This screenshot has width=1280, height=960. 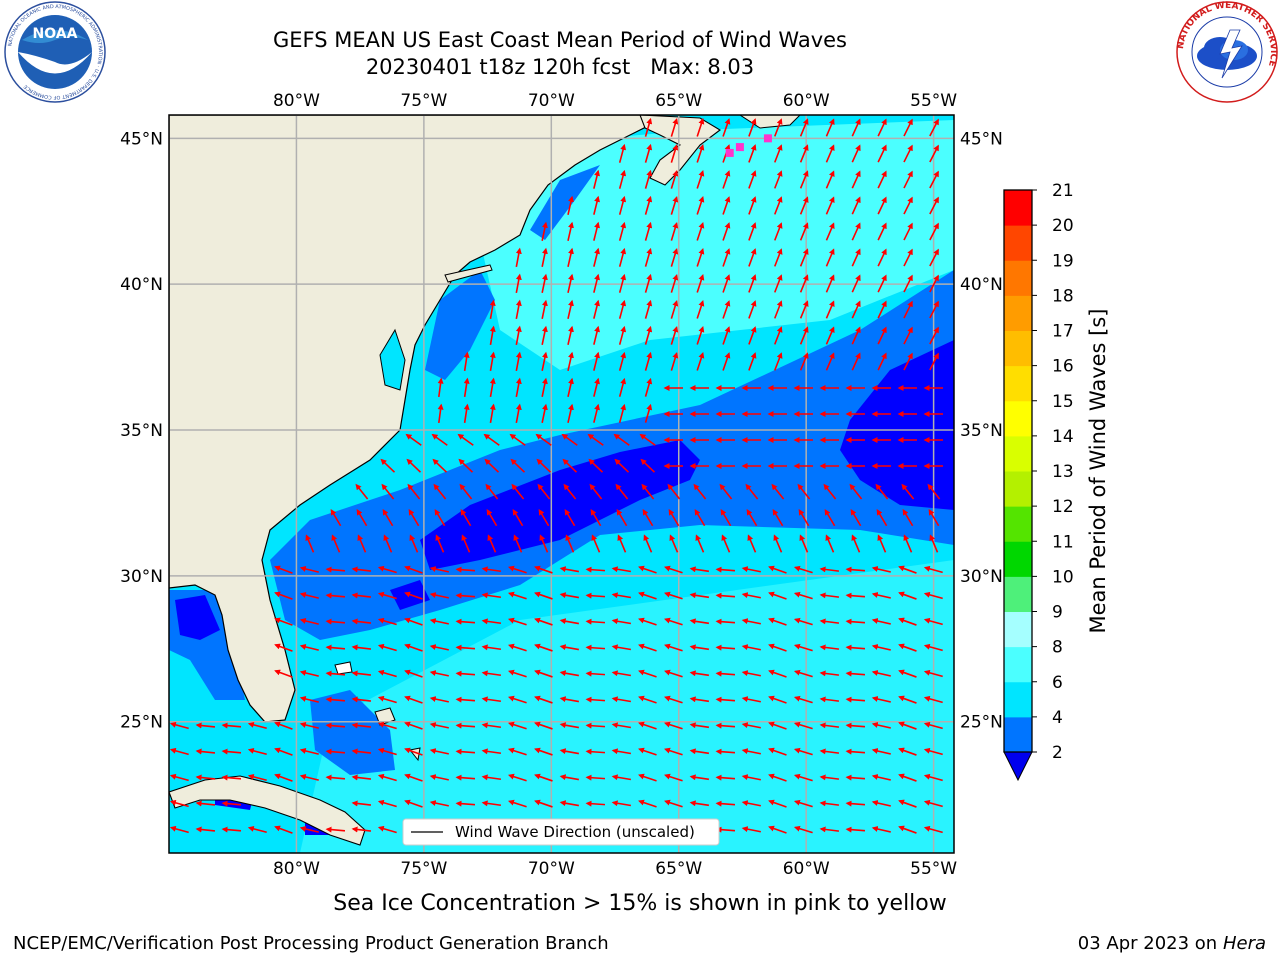 I want to click on lat-label-left: 45°N, so click(x=141, y=139).